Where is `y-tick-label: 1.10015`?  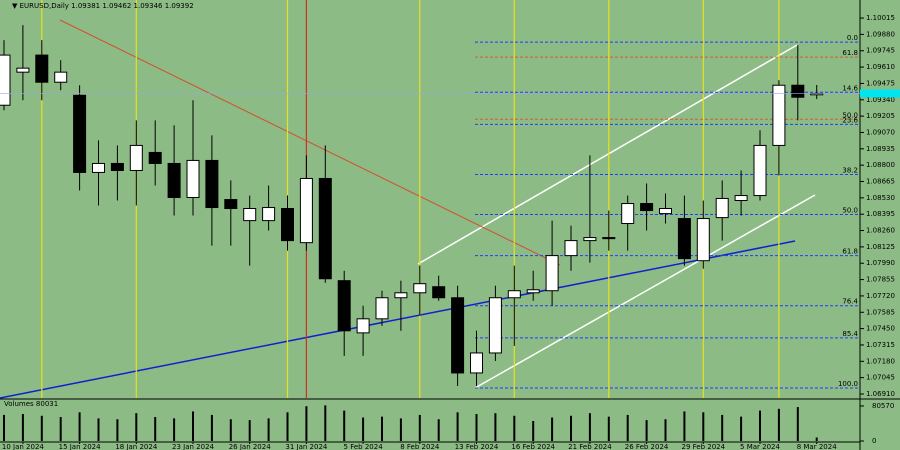
y-tick-label: 1.10015 is located at coordinates (880, 18).